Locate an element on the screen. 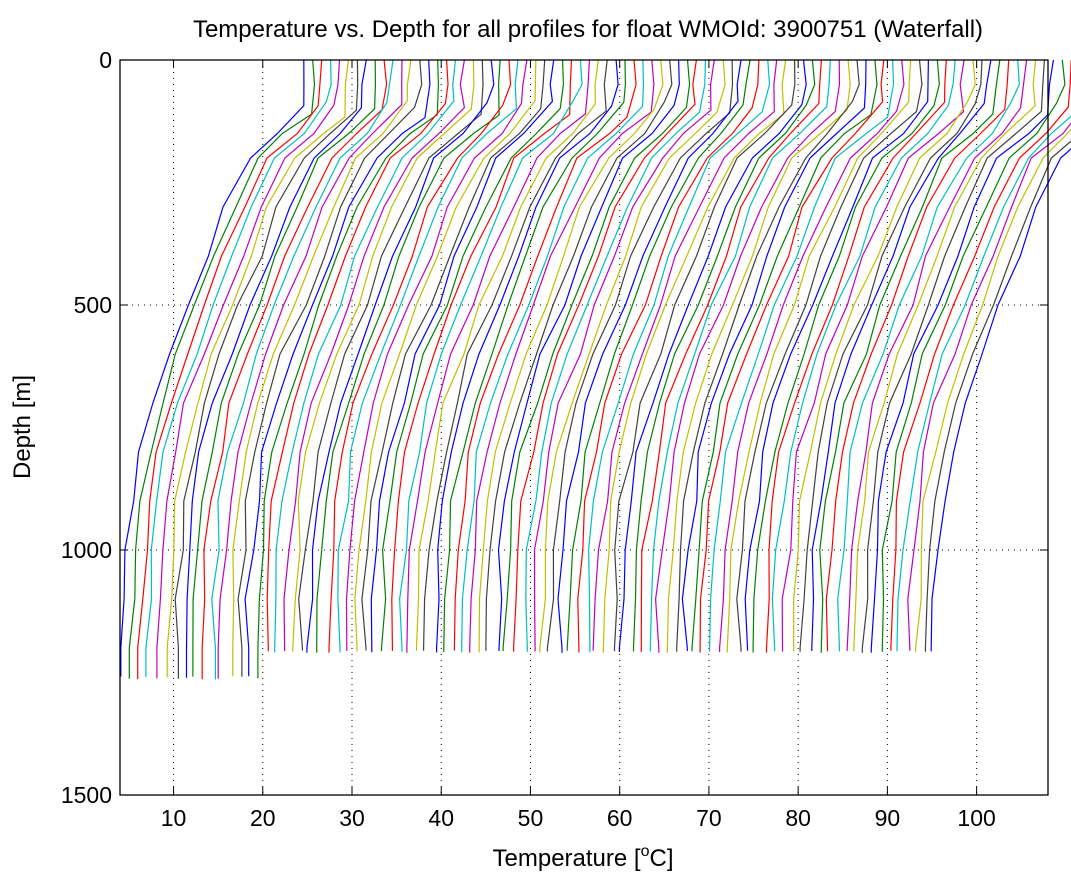 Image resolution: width=1071 pixels, height=879 pixels. y-axis-label: Depth [m] is located at coordinates (22, 427).